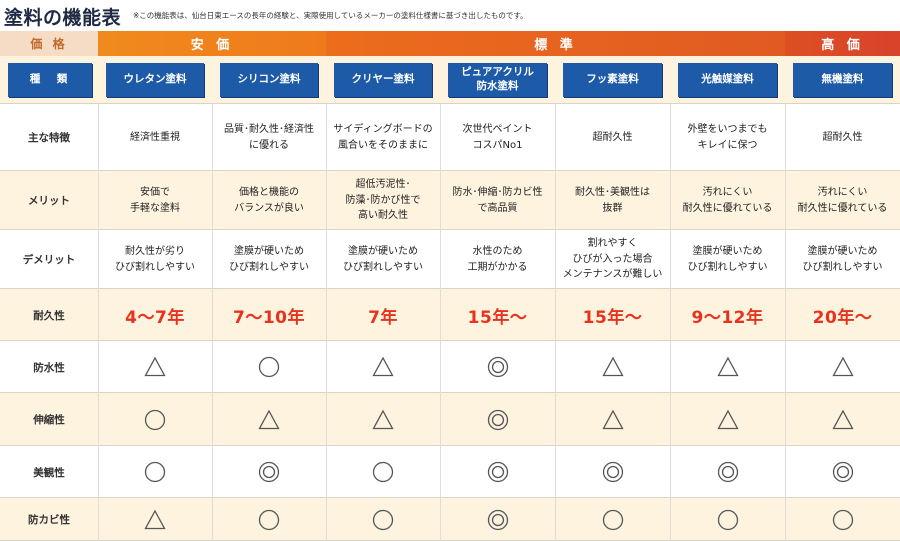 This screenshot has height=541, width=900. What do you see at coordinates (269, 80) in the screenshot?
I see `paint-type-2: シリコン塗料` at bounding box center [269, 80].